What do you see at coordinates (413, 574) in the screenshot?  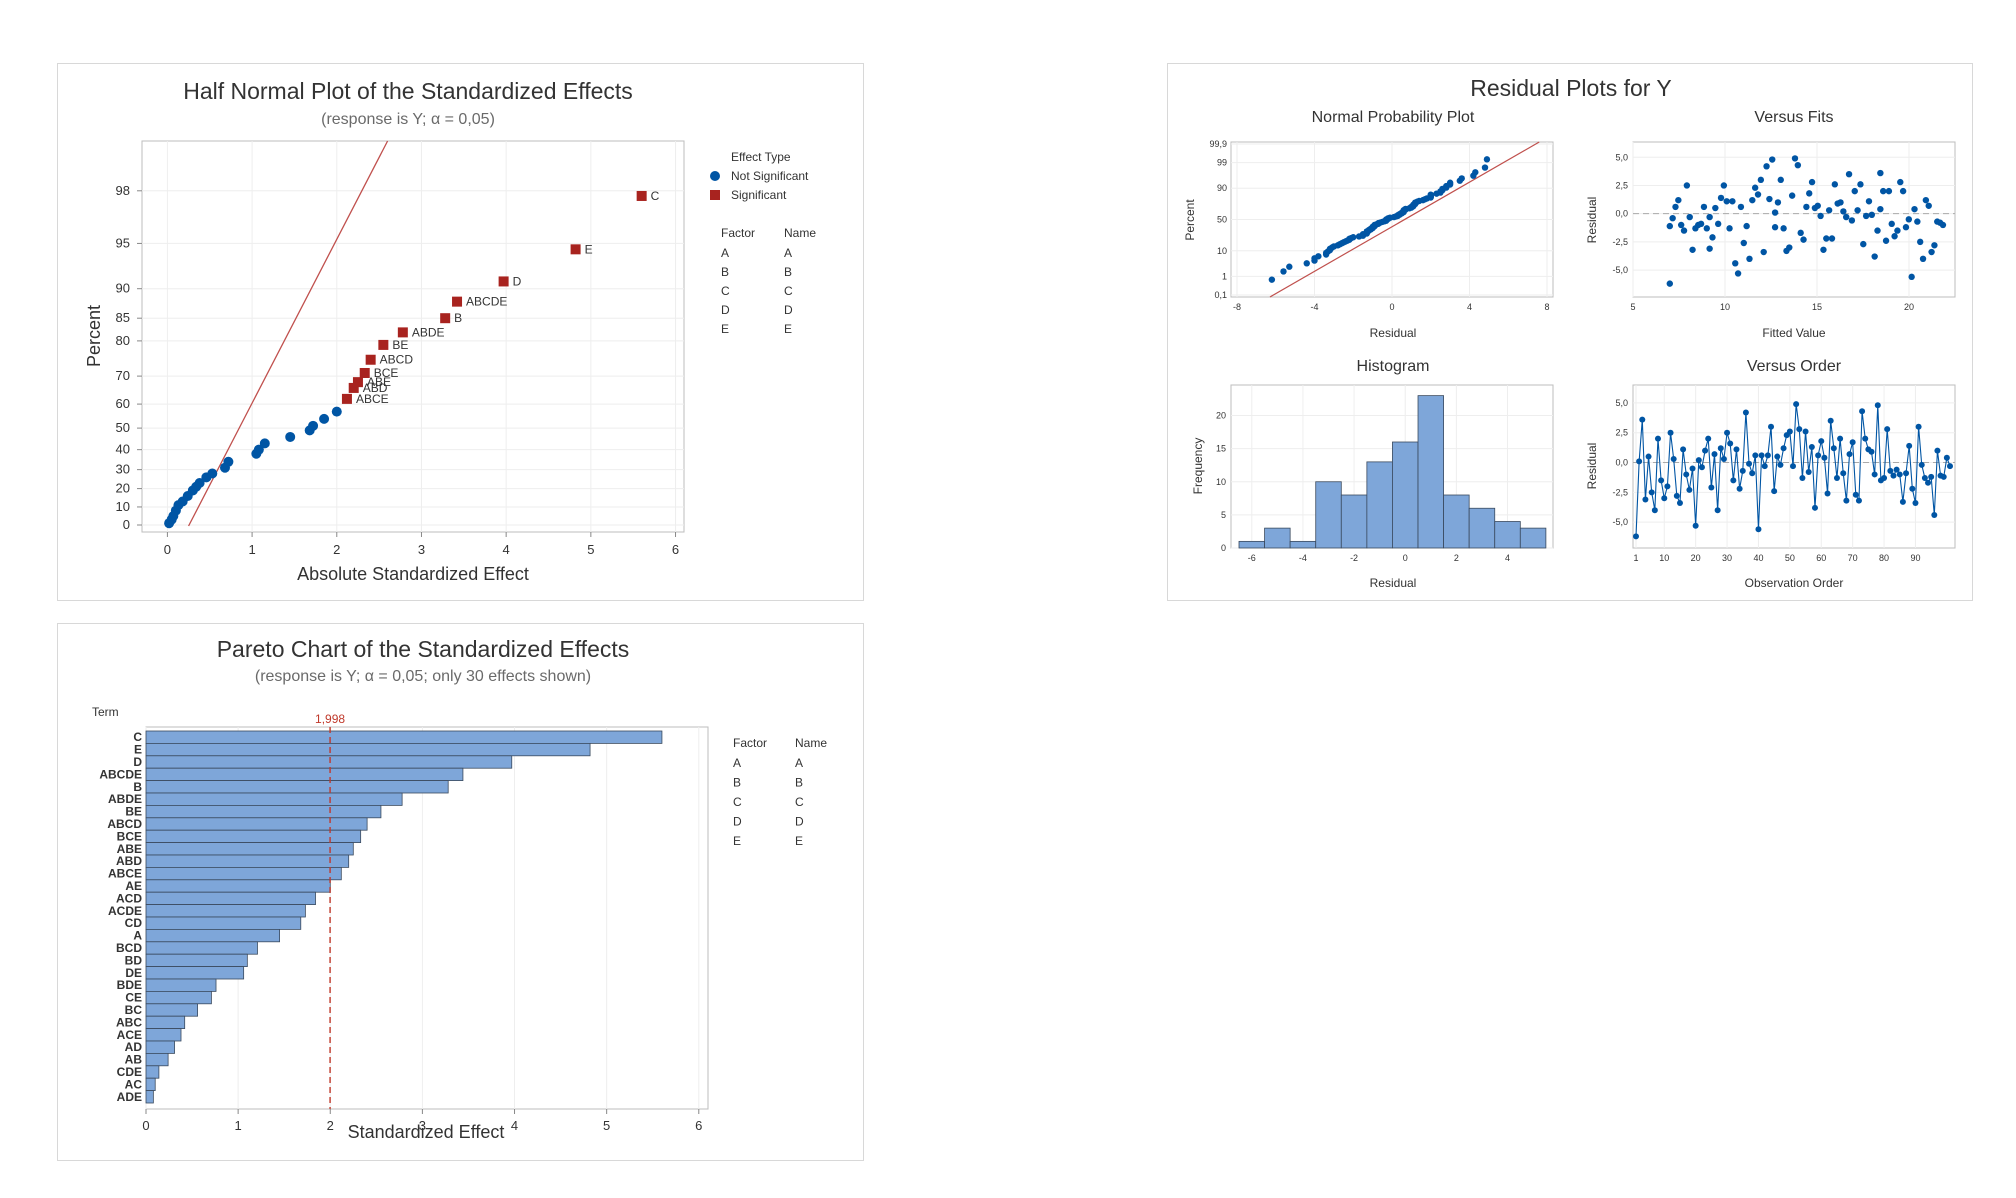 I see `x-axis-label: Absolute Standardized Effect` at bounding box center [413, 574].